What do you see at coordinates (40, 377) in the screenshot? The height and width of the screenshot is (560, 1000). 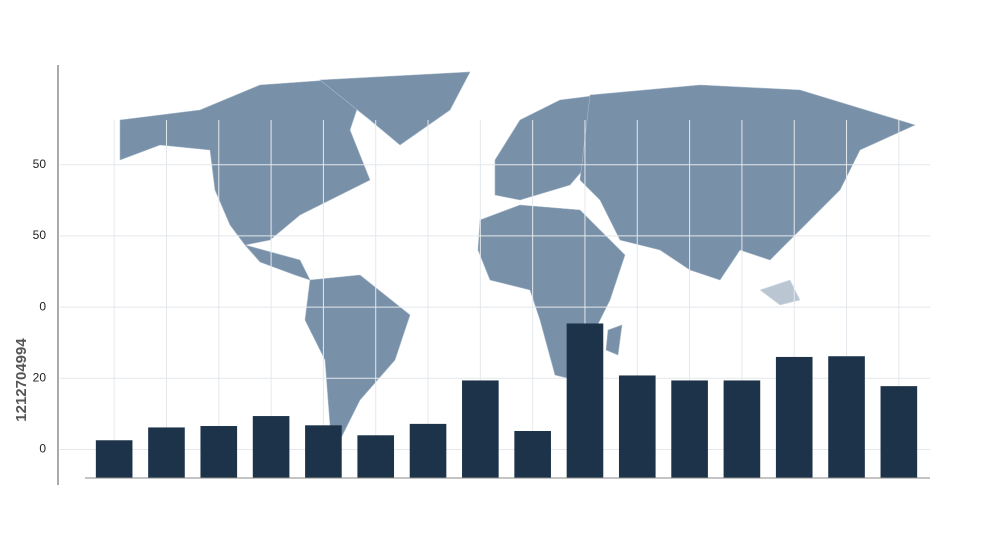 I see `y-tick-label: 20` at bounding box center [40, 377].